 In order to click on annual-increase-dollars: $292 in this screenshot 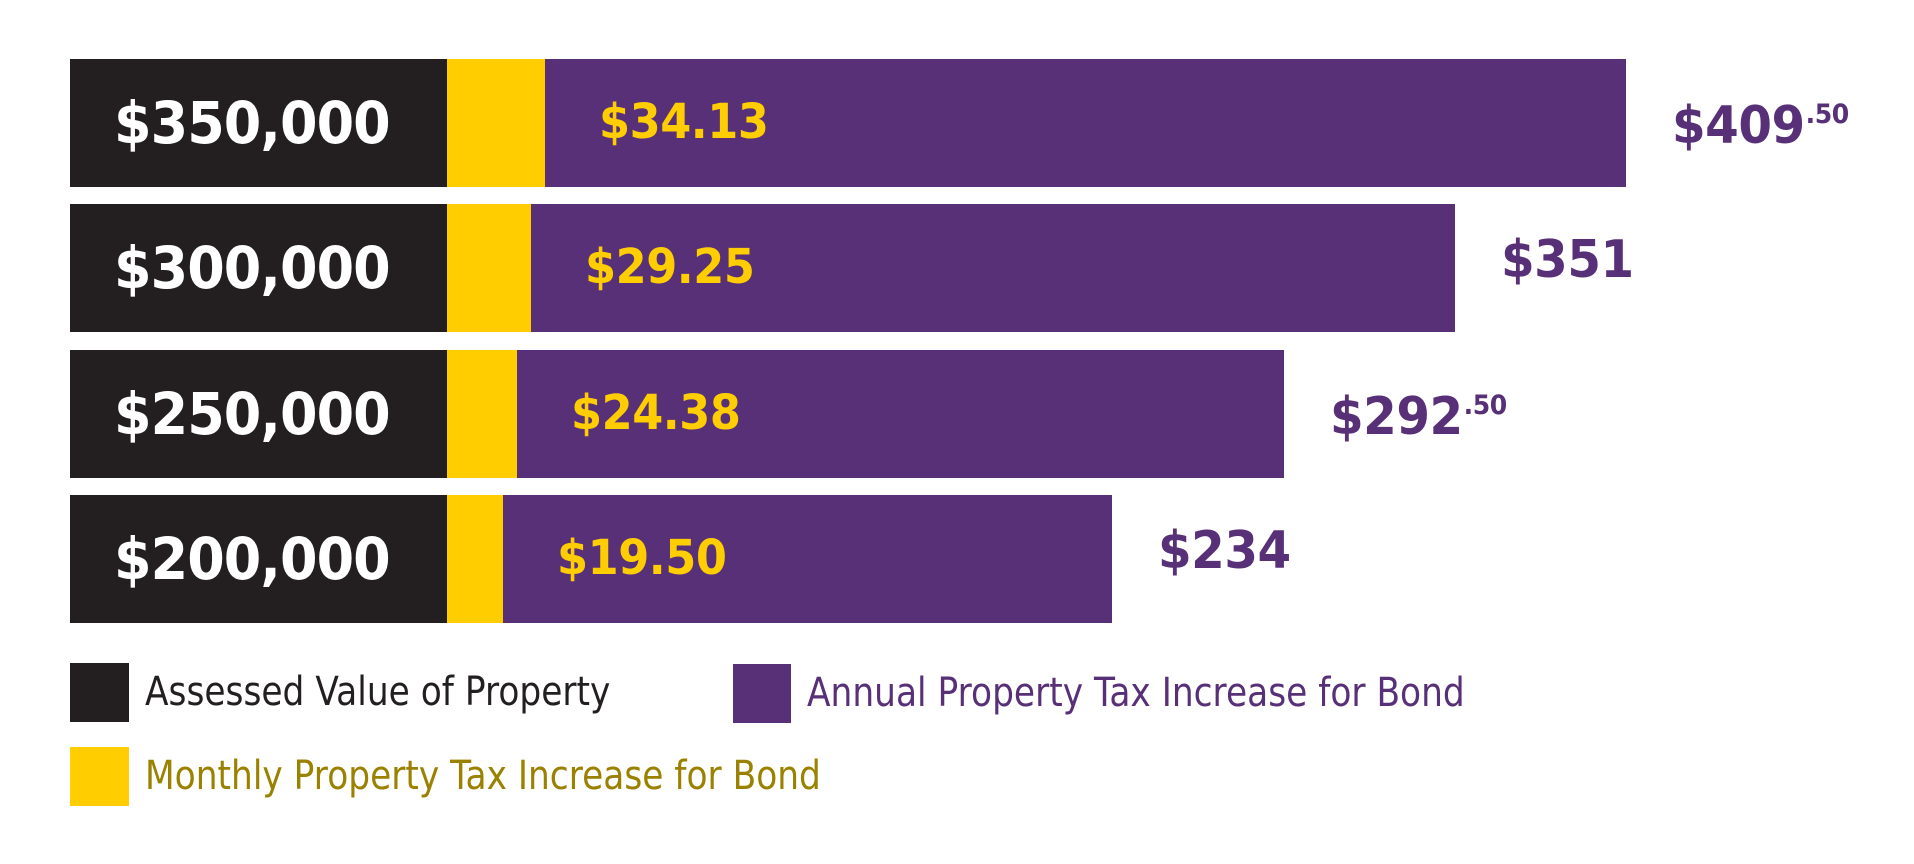, I will do `click(1396, 417)`.